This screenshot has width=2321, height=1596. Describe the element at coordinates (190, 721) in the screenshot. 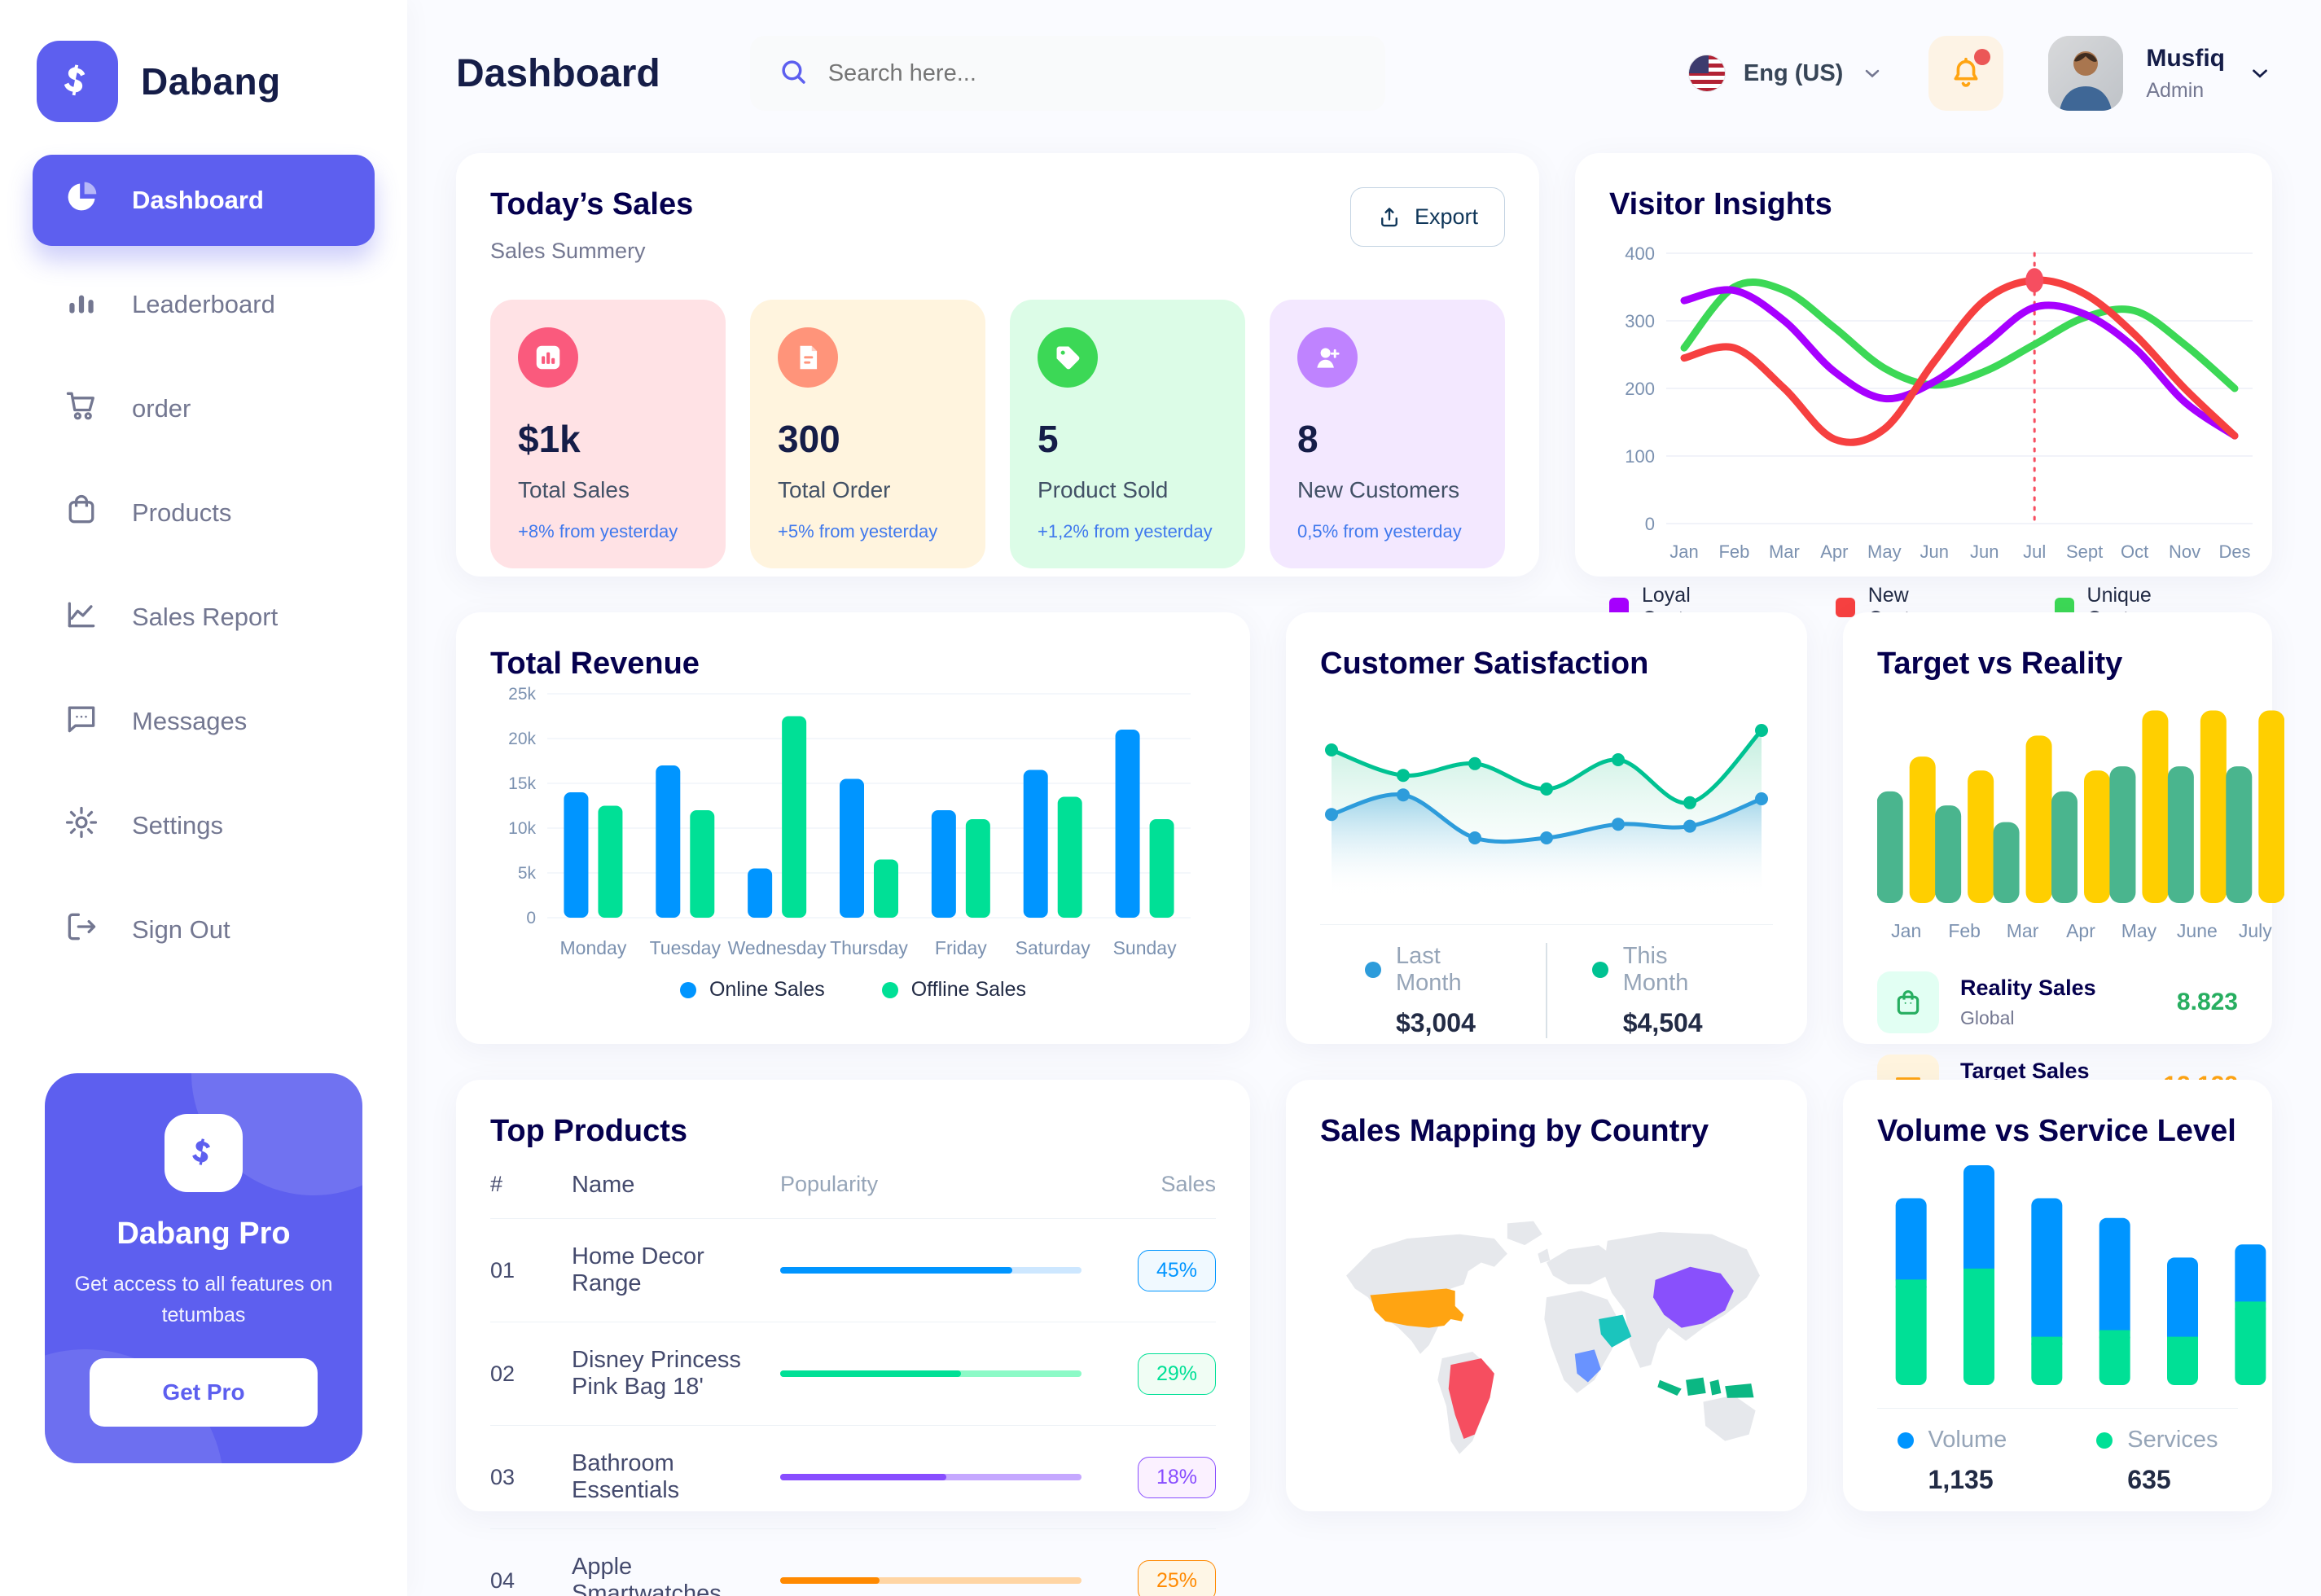

I see `sidebar-item-label: Messages` at that location.